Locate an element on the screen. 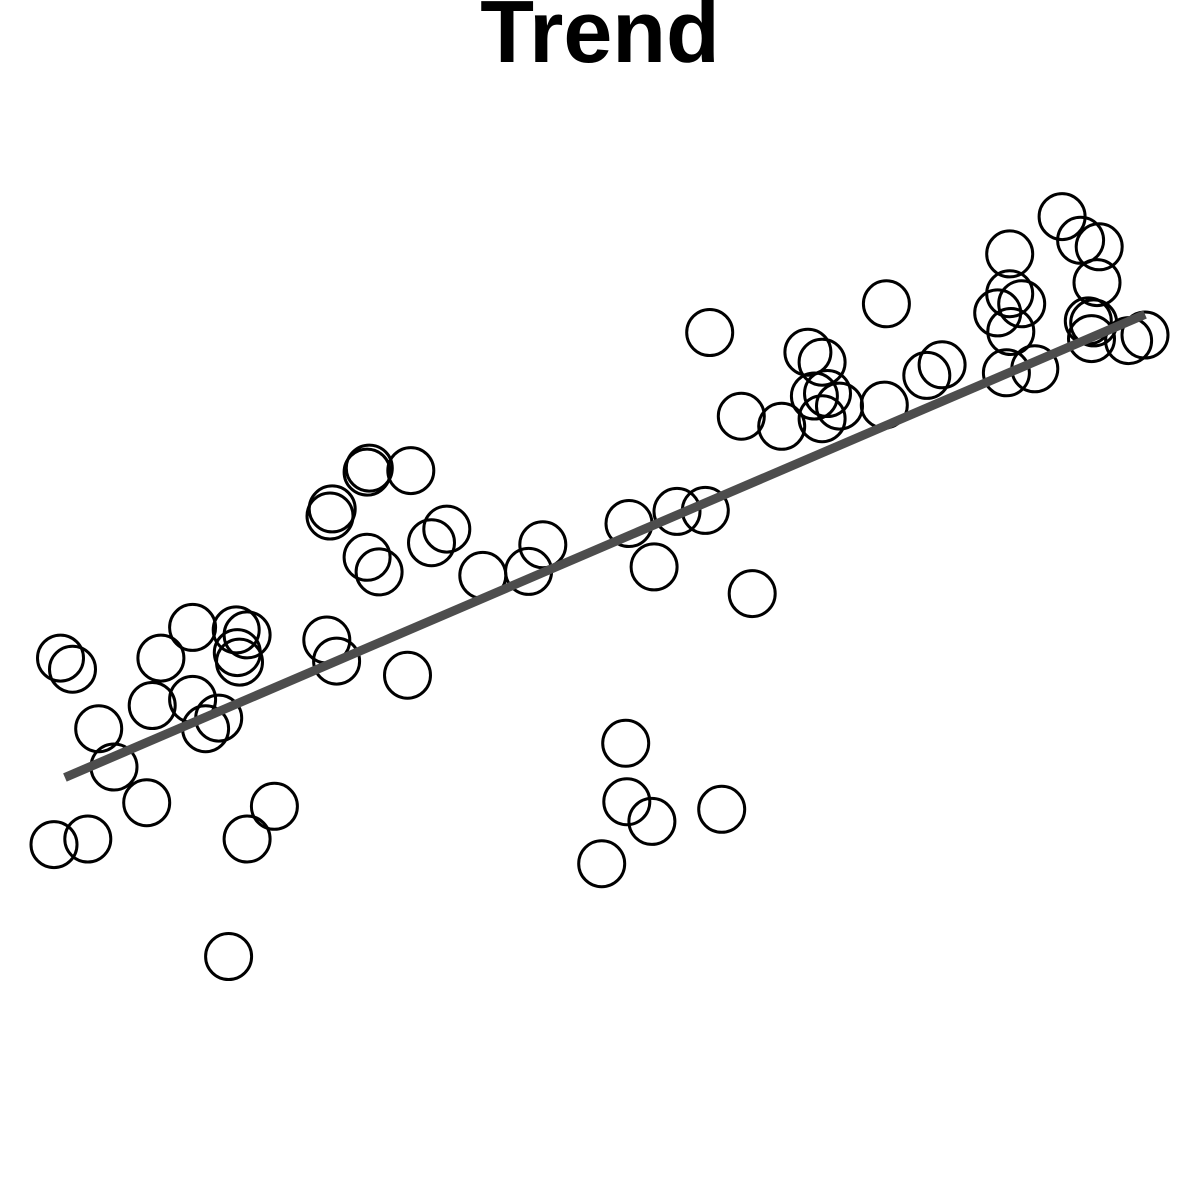 The image size is (1200, 1200). chart-title: Trend is located at coordinates (600, 40).